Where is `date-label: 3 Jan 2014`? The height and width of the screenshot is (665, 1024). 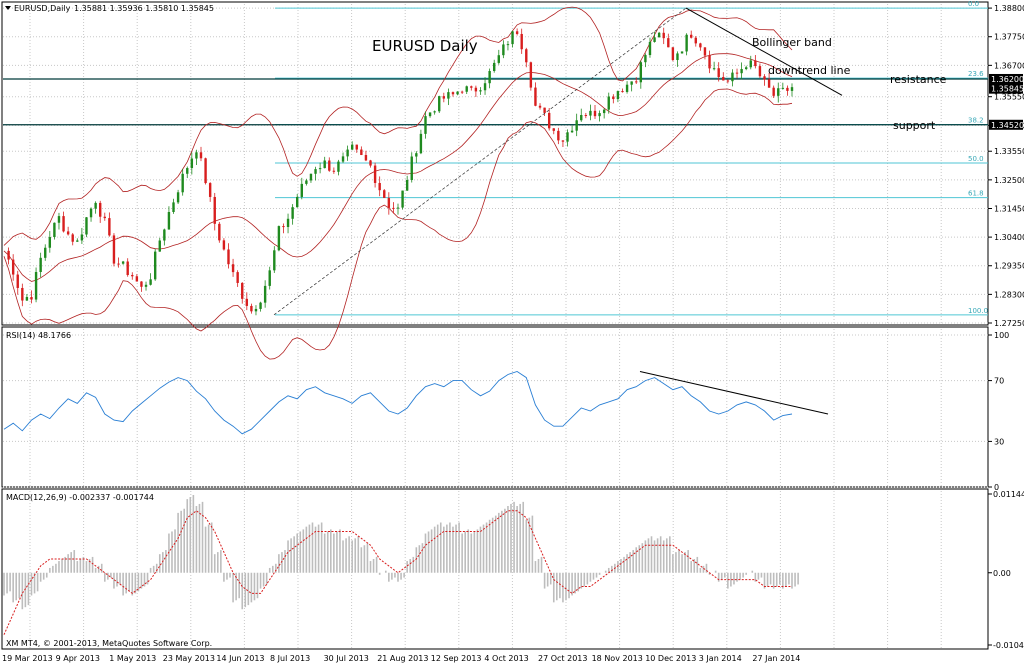
date-label: 3 Jan 2014 is located at coordinates (720, 658).